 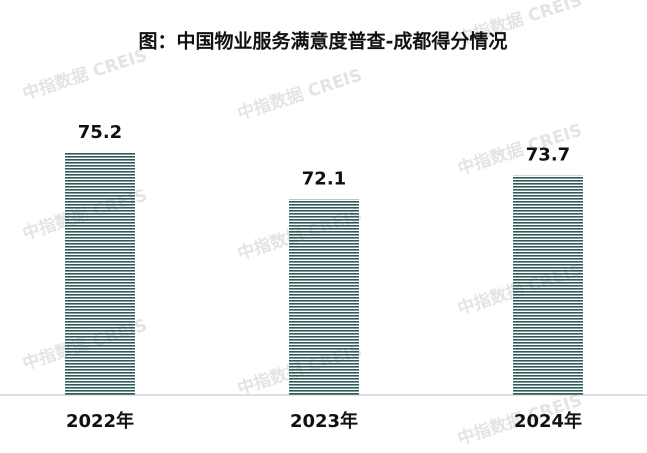 I want to click on x-tick-label: 2024年, so click(x=548, y=421).